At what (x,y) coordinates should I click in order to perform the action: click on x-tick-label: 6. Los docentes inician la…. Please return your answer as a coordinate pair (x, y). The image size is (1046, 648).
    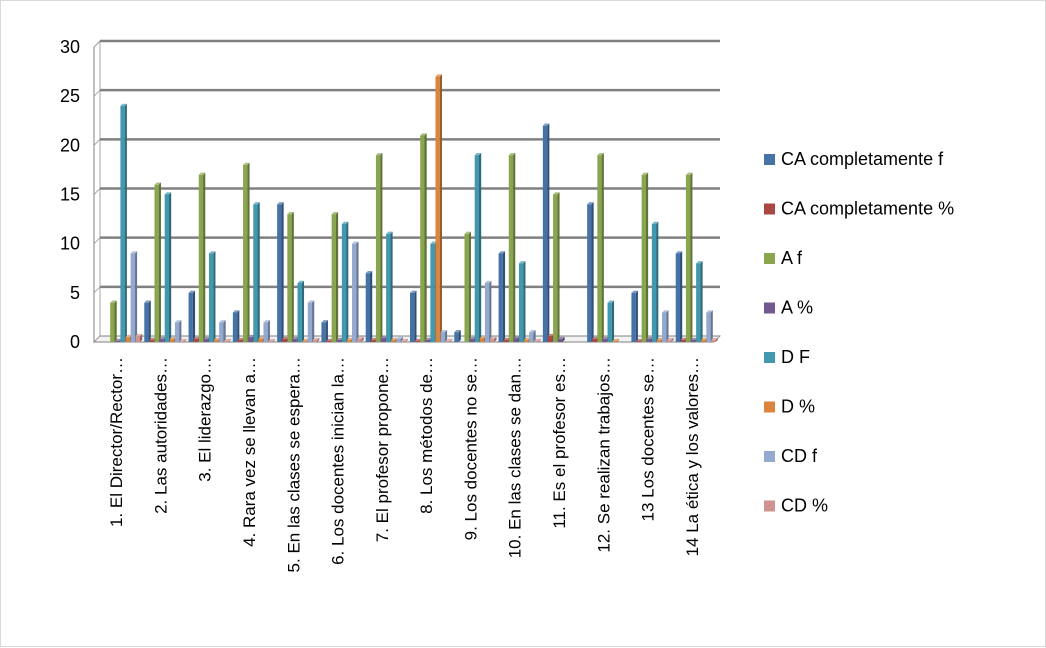
    Looking at the image, I should click on (338, 461).